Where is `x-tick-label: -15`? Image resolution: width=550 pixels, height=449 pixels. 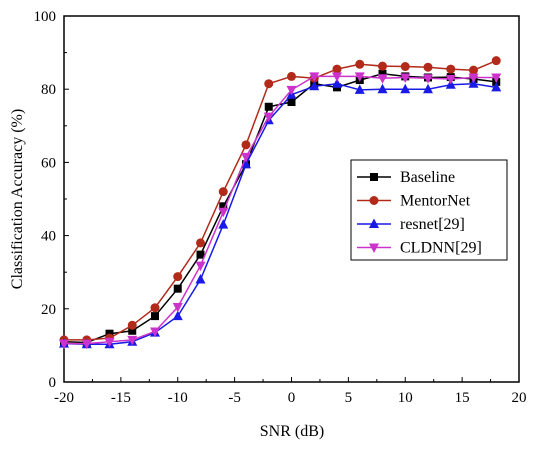 x-tick-label: -15 is located at coordinates (121, 398).